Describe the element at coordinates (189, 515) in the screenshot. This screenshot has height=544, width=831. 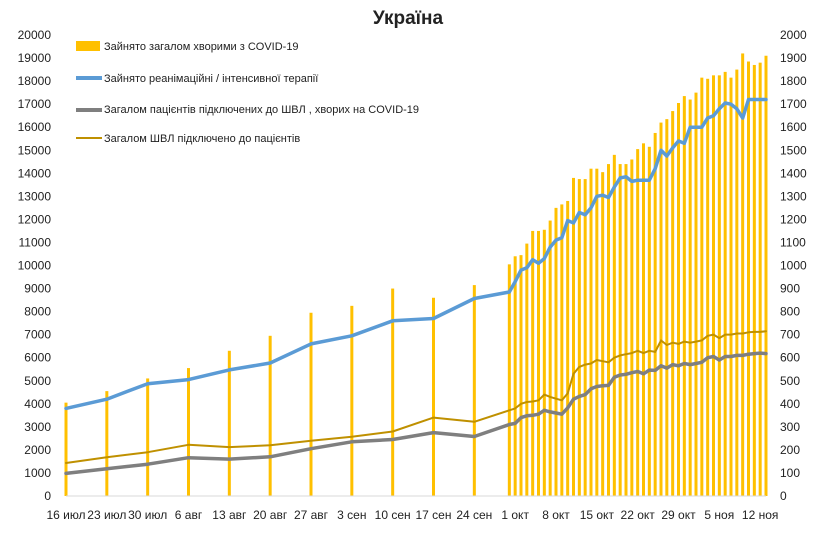
I see `x-tick-label: 6 авг` at that location.